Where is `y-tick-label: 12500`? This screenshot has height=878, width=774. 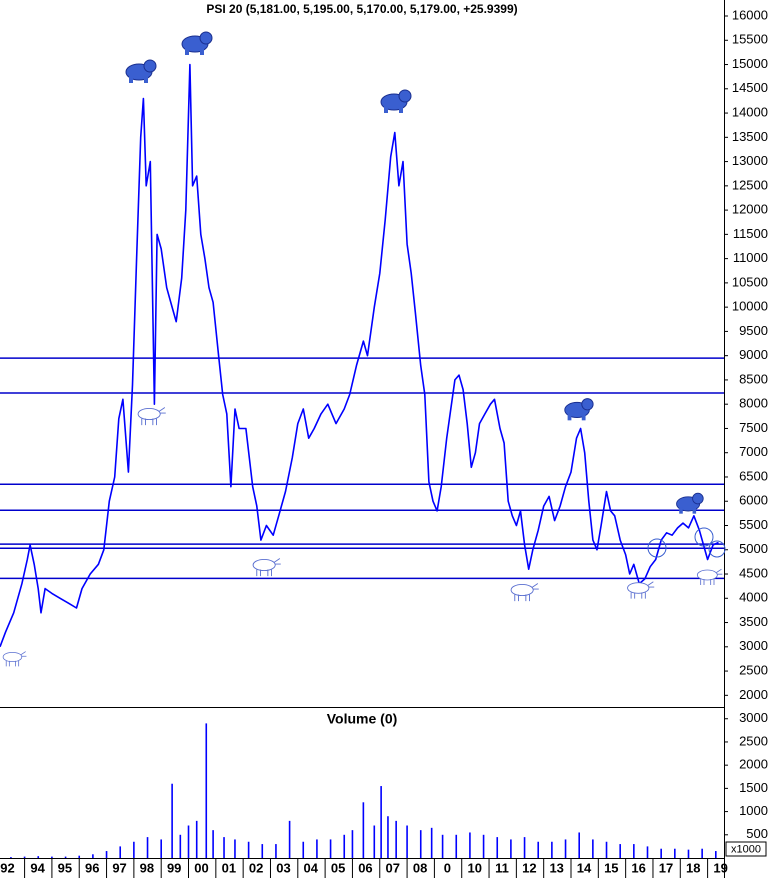
y-tick-label: 12500 is located at coordinates (750, 184).